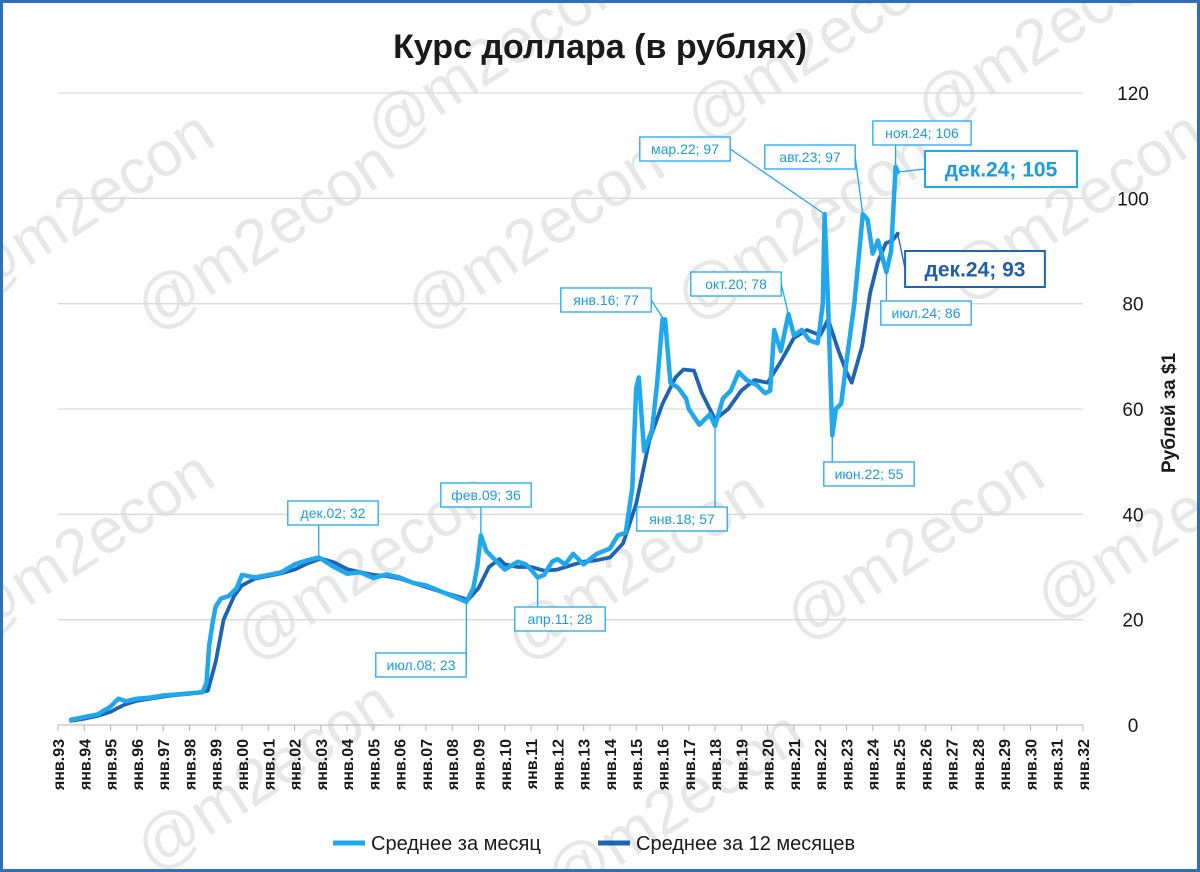 The width and height of the screenshot is (1200, 872). I want to click on x-tick-label: янв.32, so click(1084, 765).